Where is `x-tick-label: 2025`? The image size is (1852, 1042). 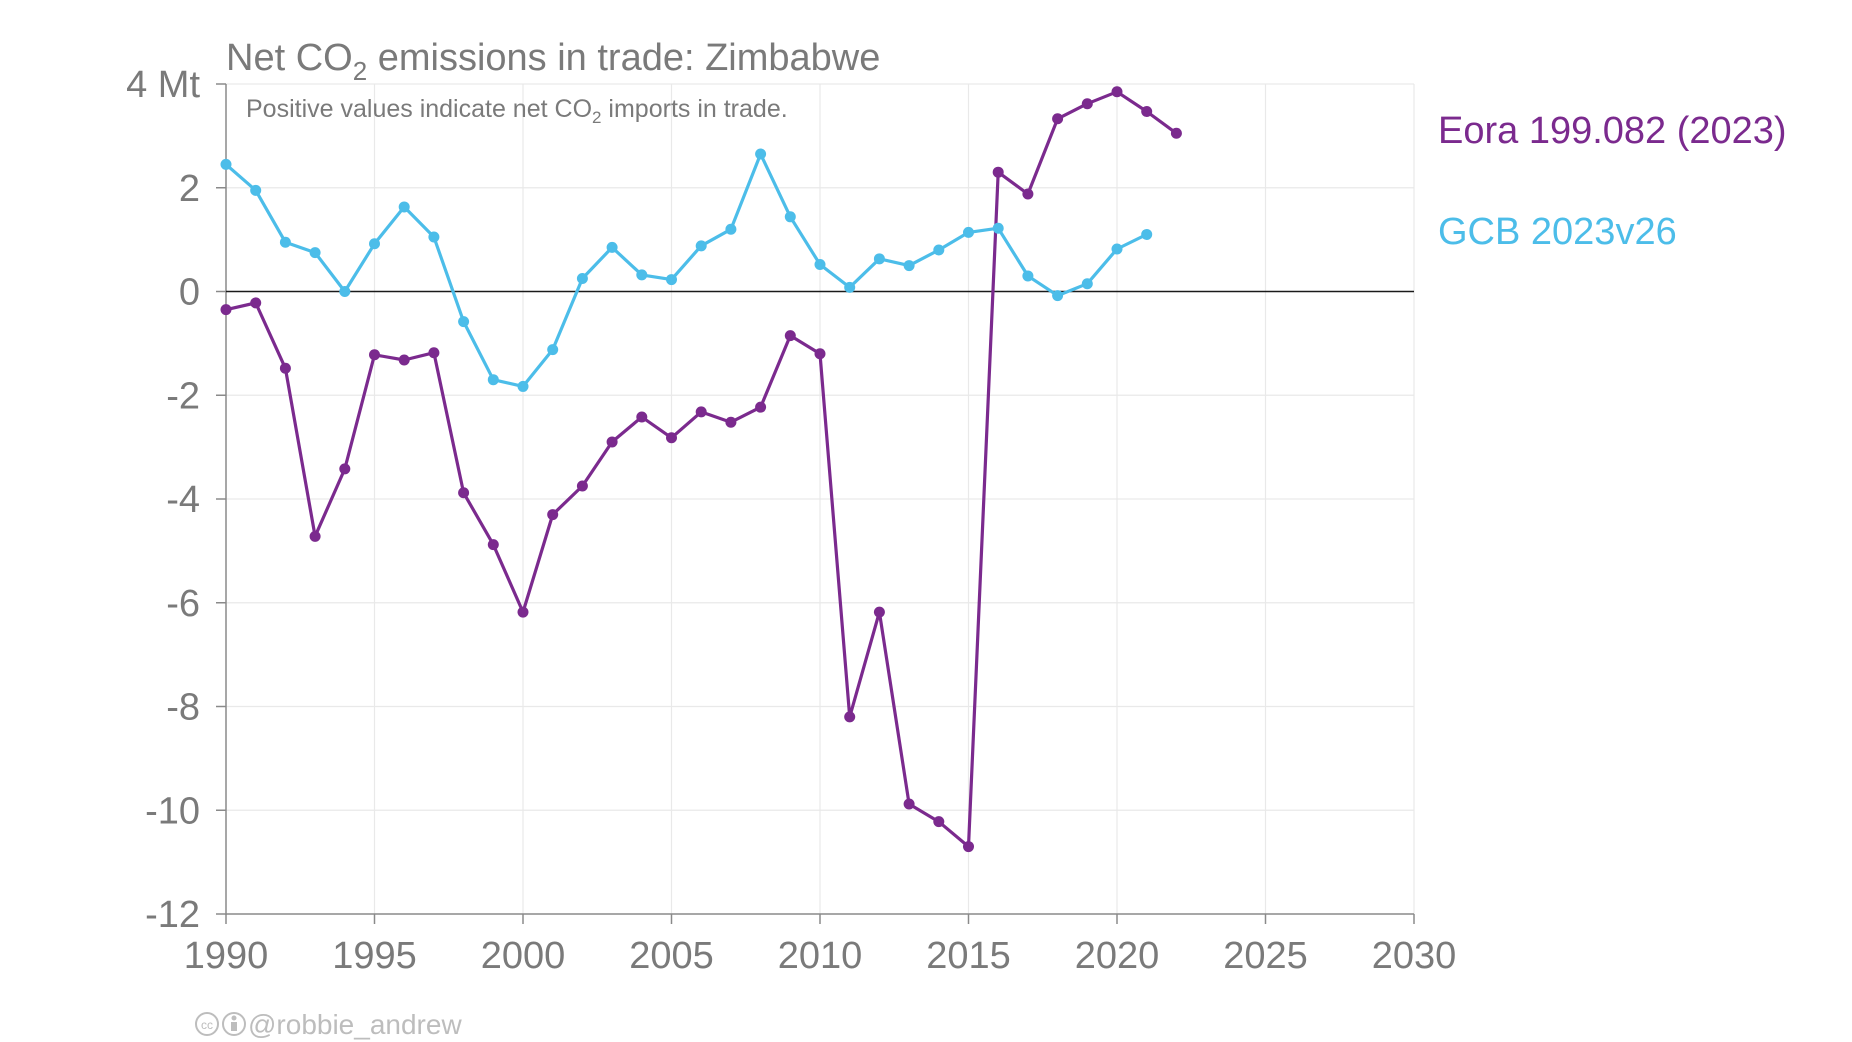
x-tick-label: 2025 is located at coordinates (1265, 956).